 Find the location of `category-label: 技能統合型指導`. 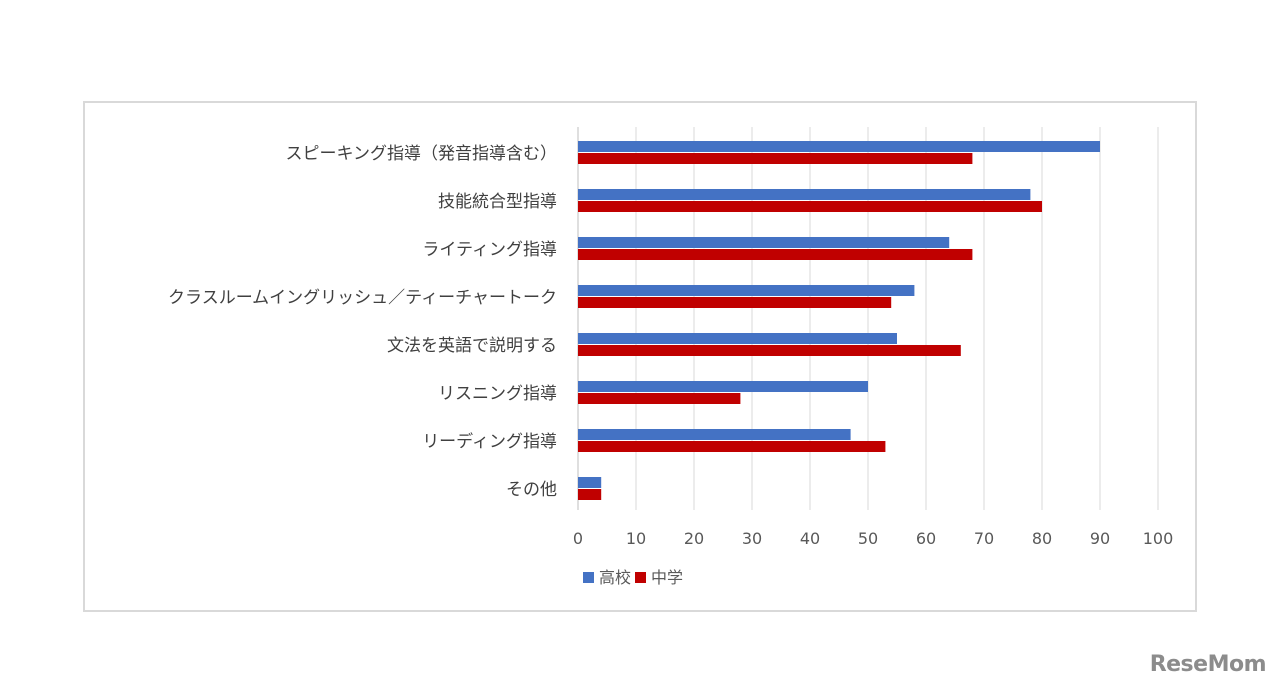

category-label: 技能統合型指導 is located at coordinates (497, 202).